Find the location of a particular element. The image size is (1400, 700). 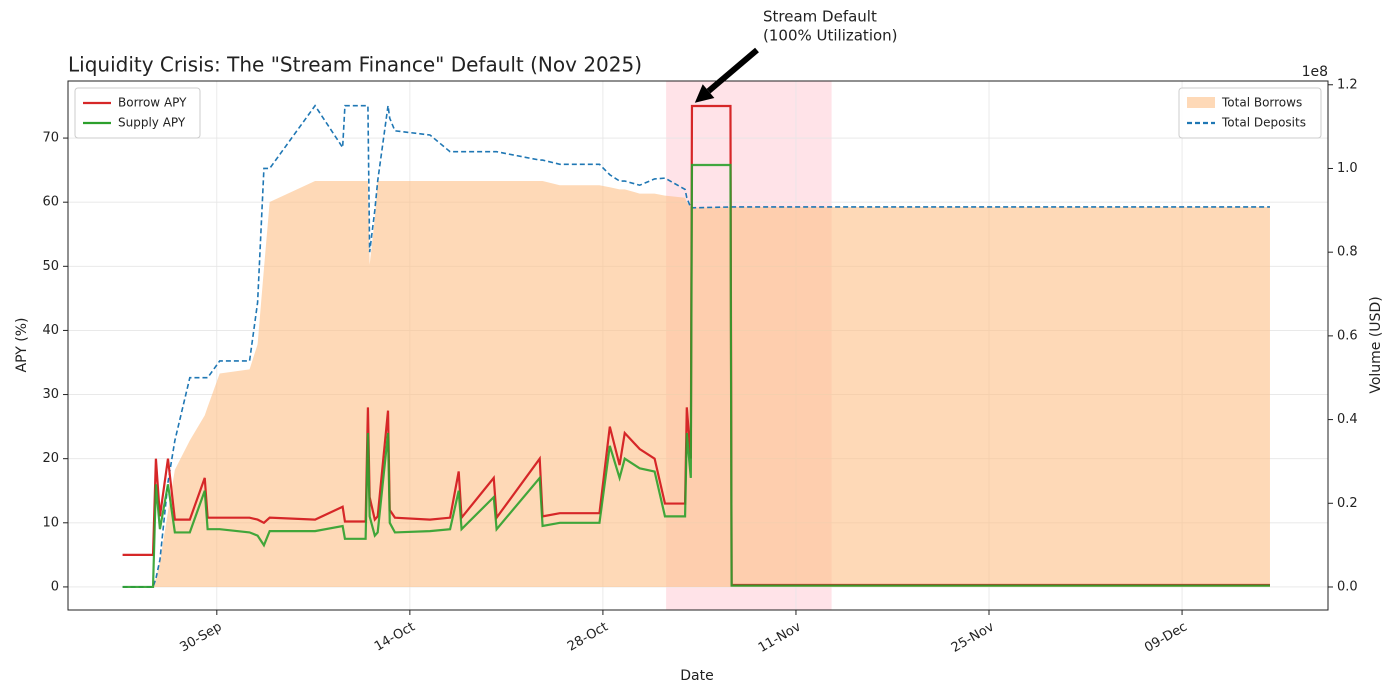

legend-swatch is located at coordinates (1201, 102).